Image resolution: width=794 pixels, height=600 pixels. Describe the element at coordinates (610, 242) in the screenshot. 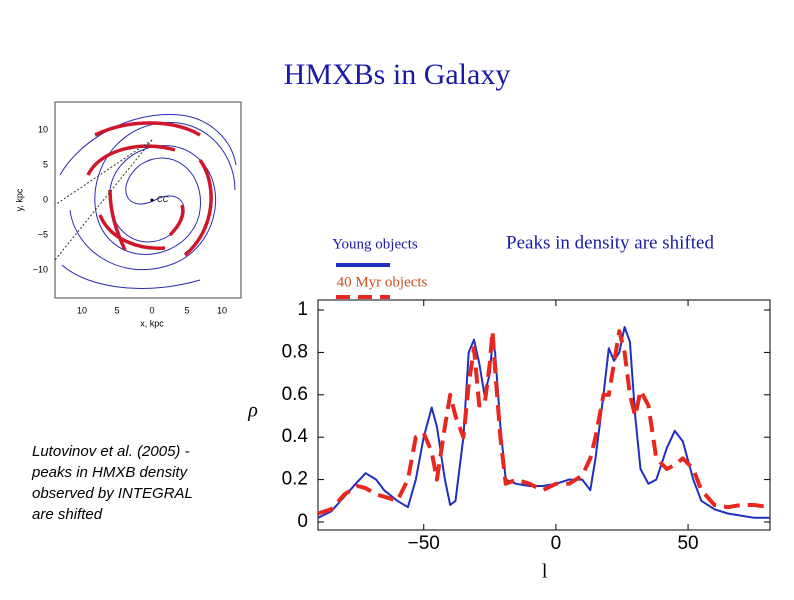

I see `caption: Peaks in density are shifted` at that location.